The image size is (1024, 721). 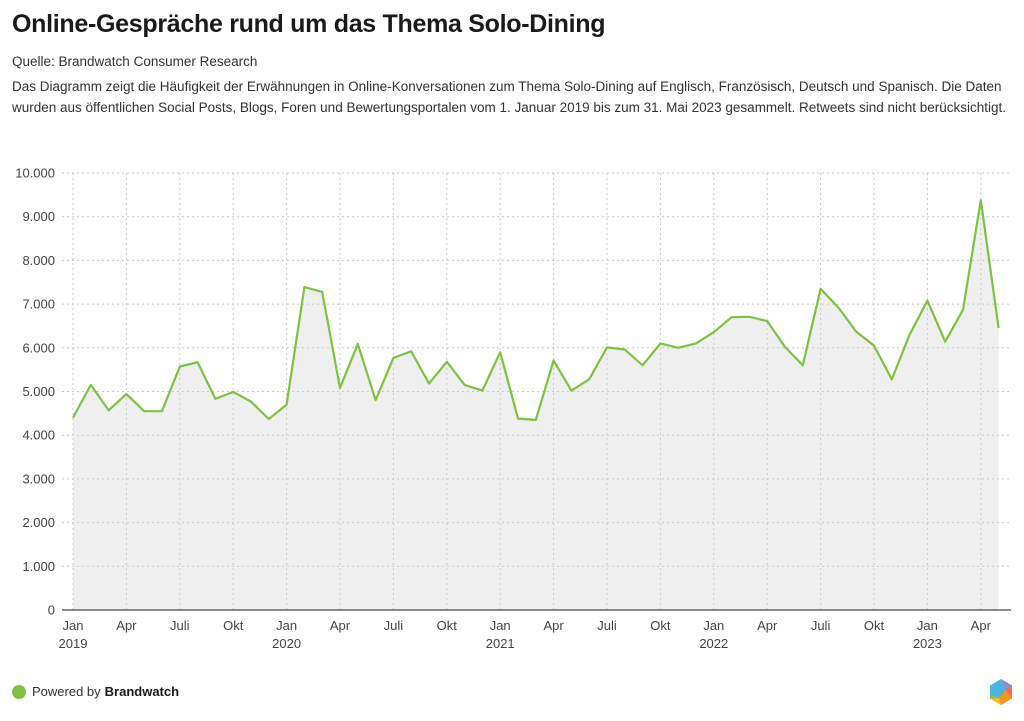 What do you see at coordinates (713, 643) in the screenshot?
I see `x-tick-year-label: 2022` at bounding box center [713, 643].